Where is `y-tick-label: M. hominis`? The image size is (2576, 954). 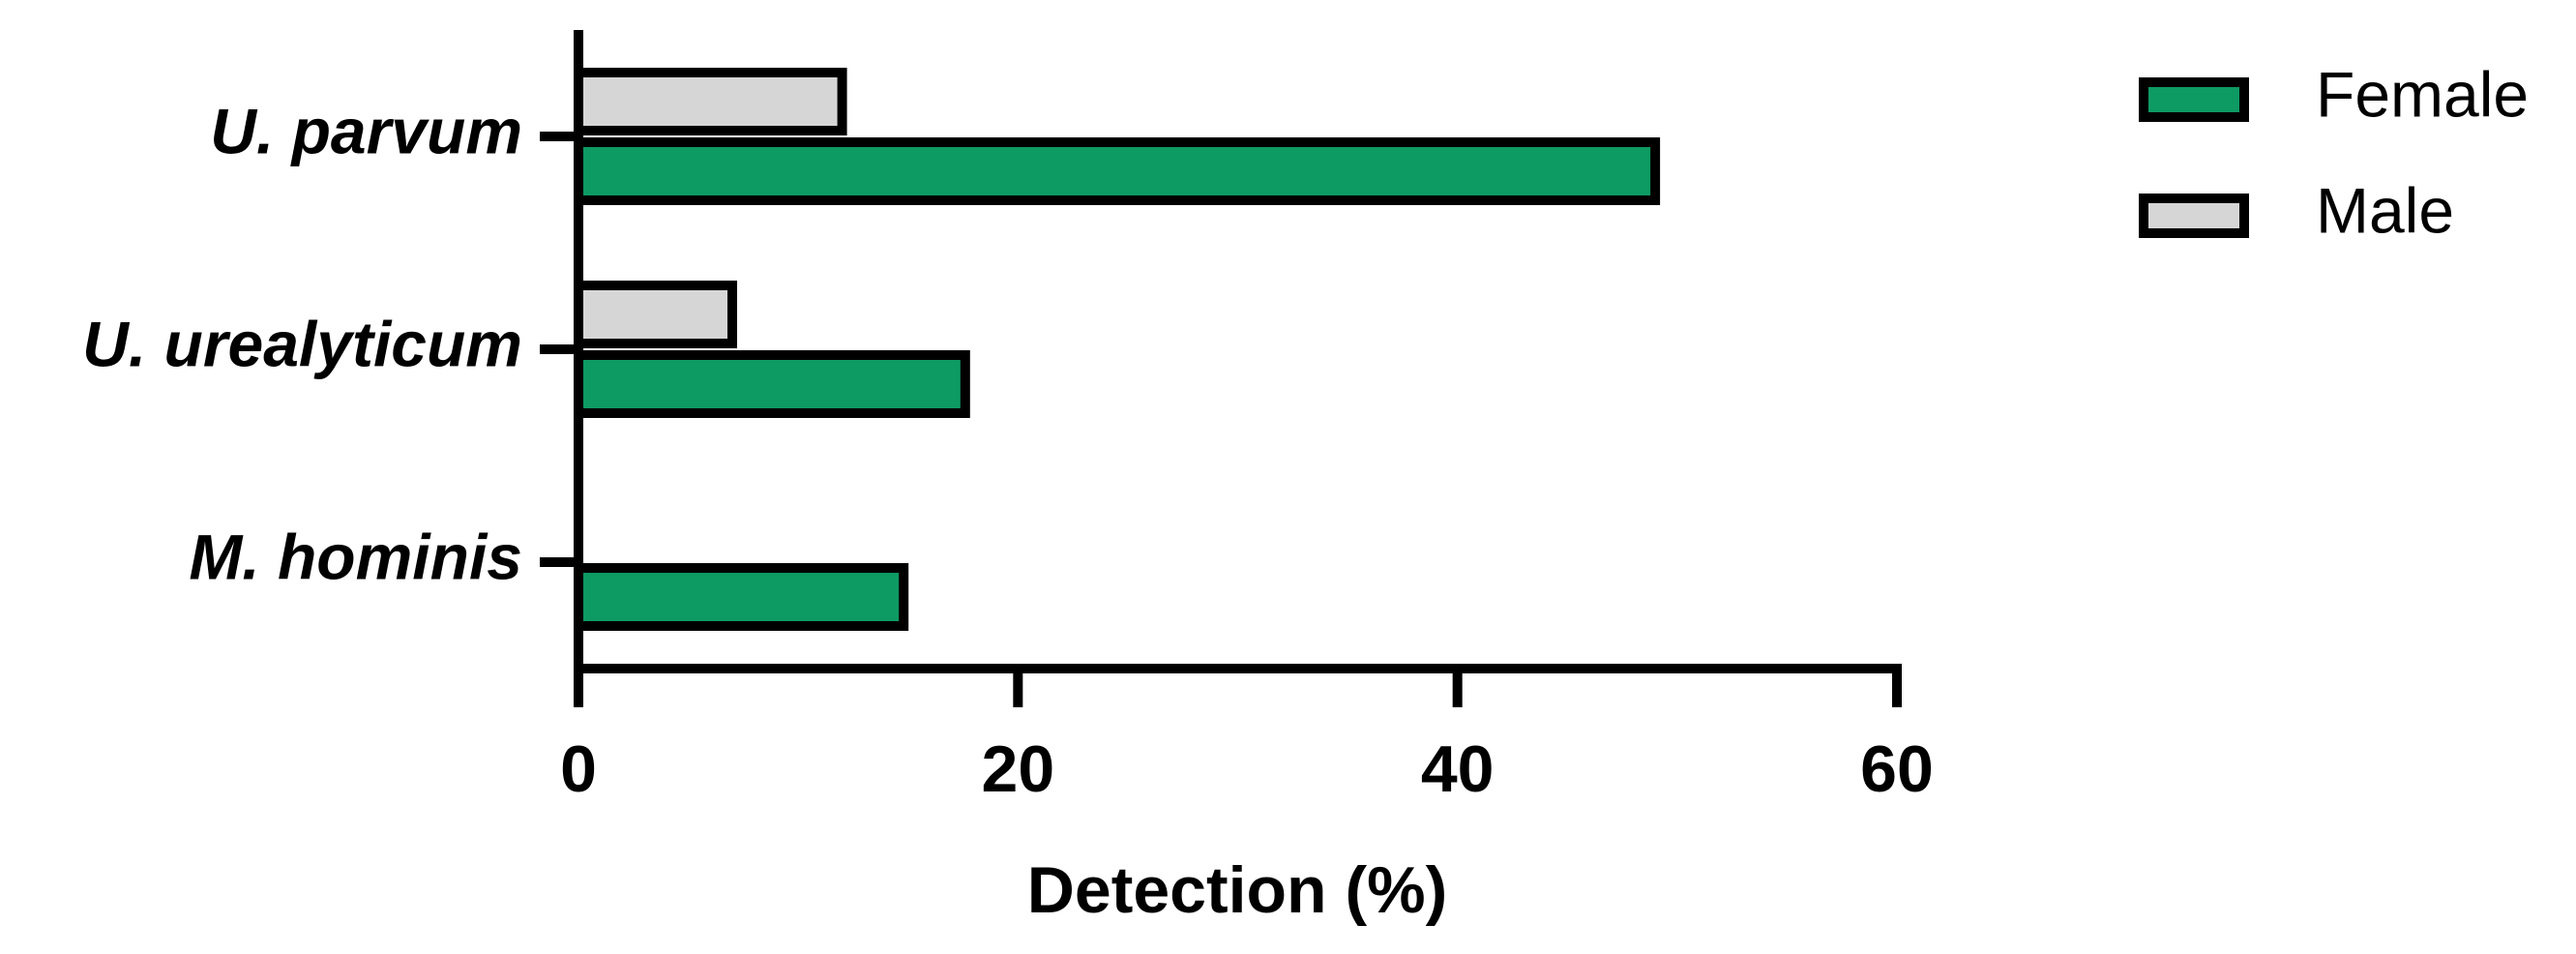
y-tick-label: M. hominis is located at coordinates (355, 556).